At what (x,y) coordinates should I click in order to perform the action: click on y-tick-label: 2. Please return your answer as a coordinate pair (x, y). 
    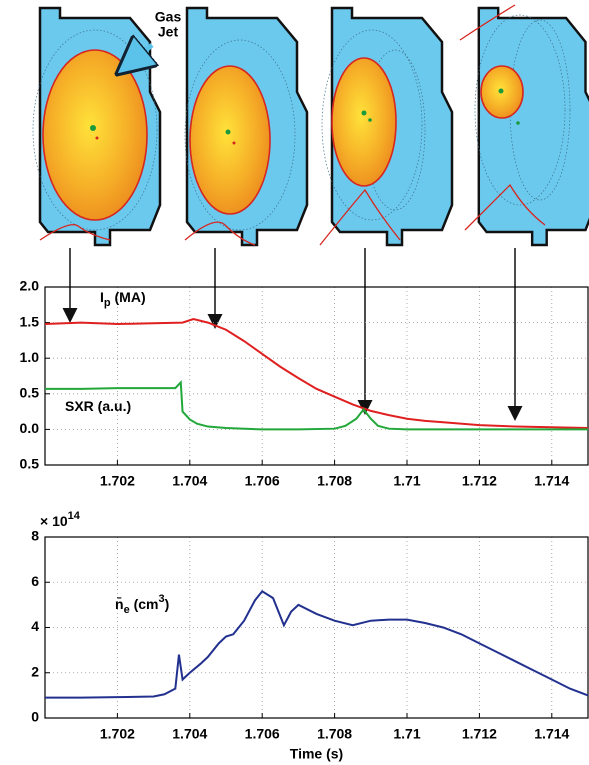
    Looking at the image, I should click on (35, 671).